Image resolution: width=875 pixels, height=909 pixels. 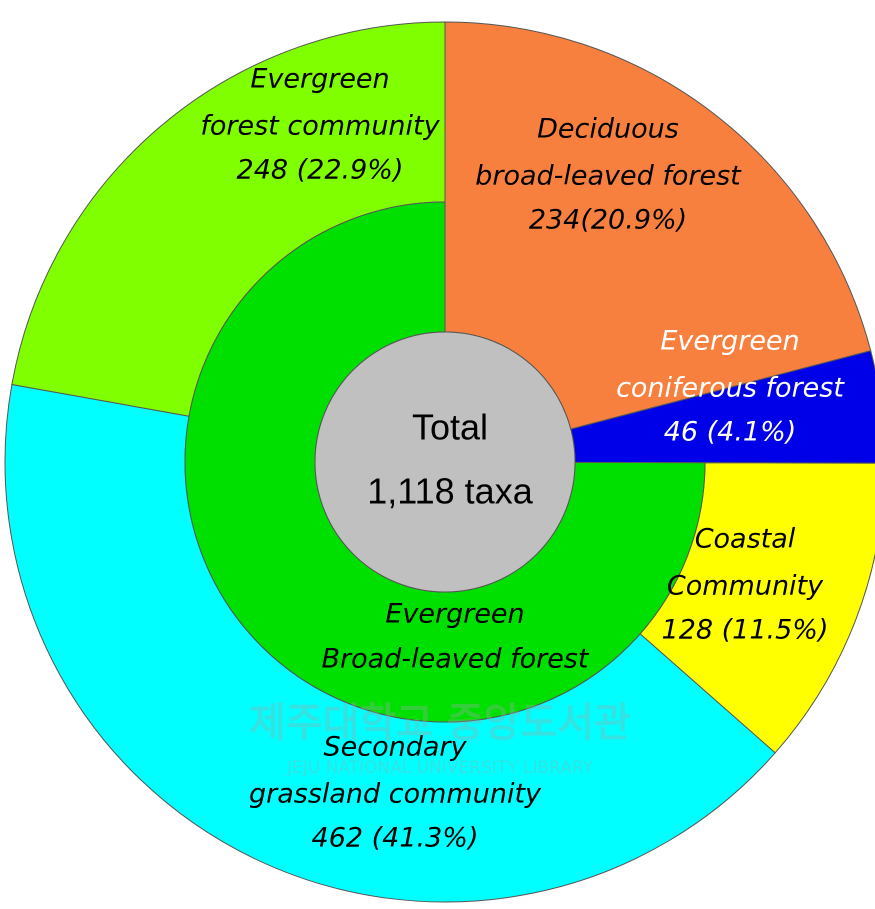 What do you see at coordinates (608, 176) in the screenshot?
I see `segment-label: broad-leaved forest` at bounding box center [608, 176].